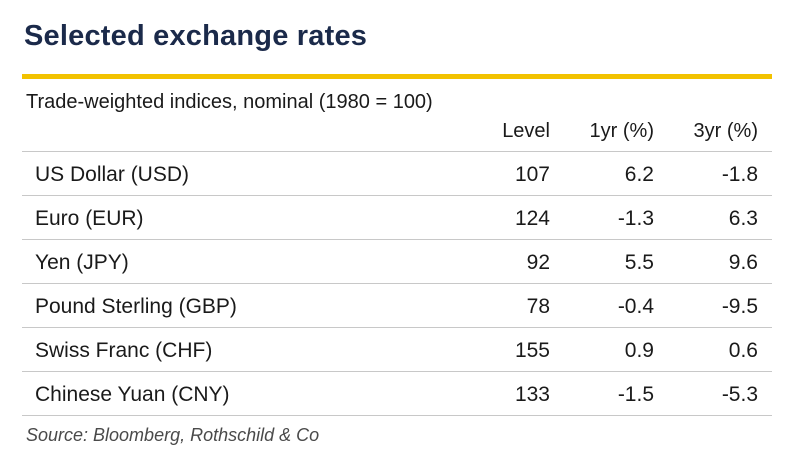  What do you see at coordinates (739, 306) in the screenshot?
I see `three-year-change: -9.5` at bounding box center [739, 306].